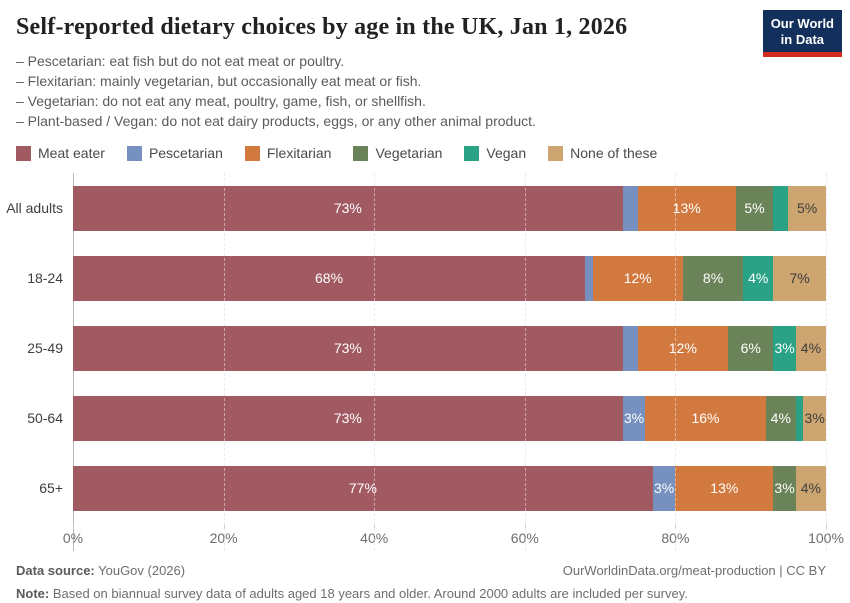 The width and height of the screenshot is (850, 603). What do you see at coordinates (826, 362) in the screenshot?
I see `gridline-overlay-100%` at bounding box center [826, 362].